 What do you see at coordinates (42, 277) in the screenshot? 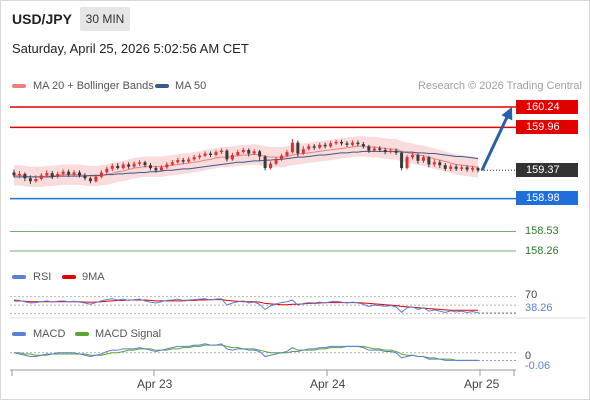
I see `rsi-legend-label: RSI` at bounding box center [42, 277].